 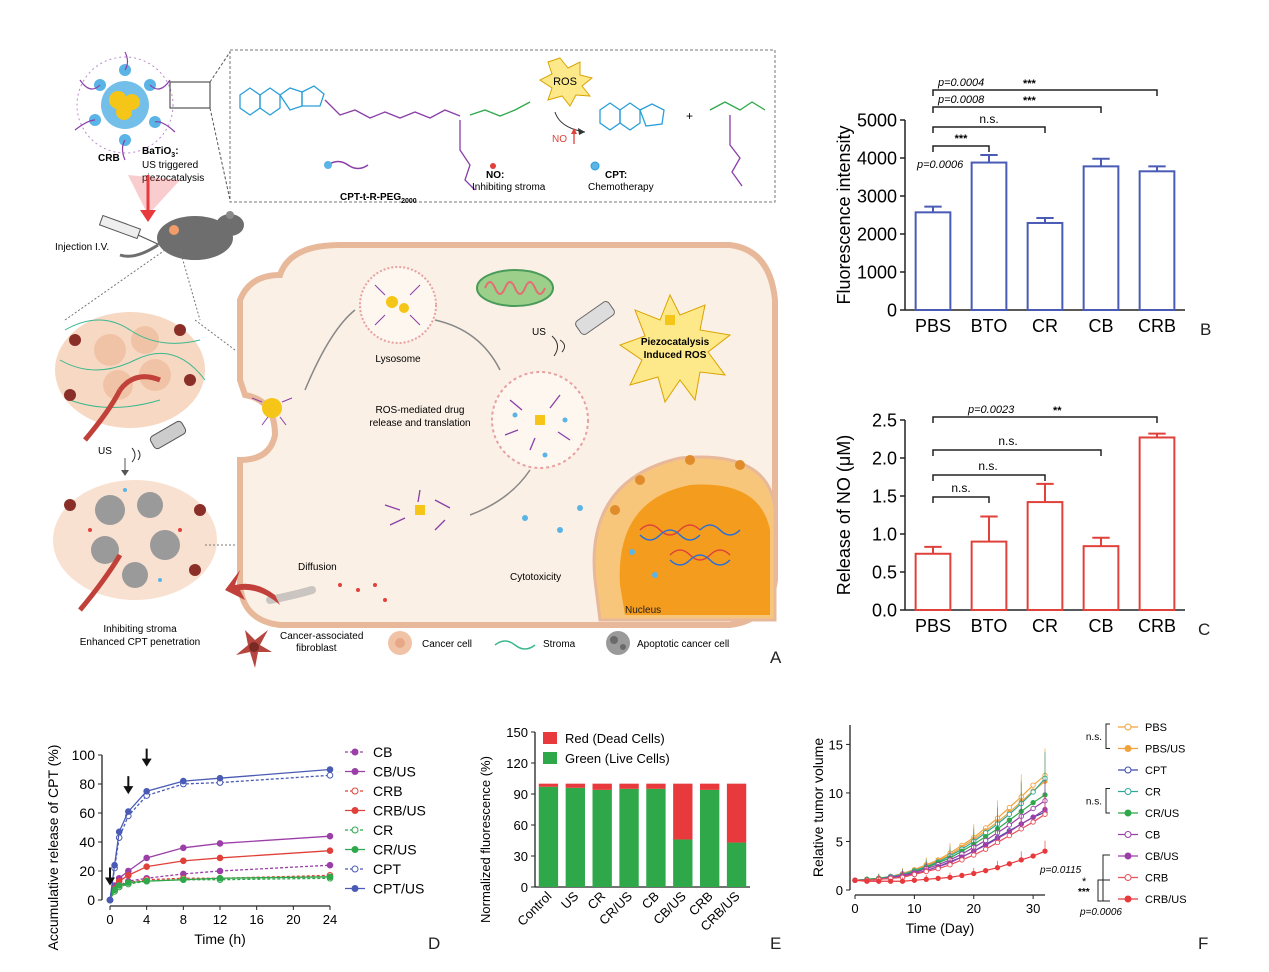 I want to click on y-axis-label: Normalized fluorescence (%), so click(x=485, y=839).